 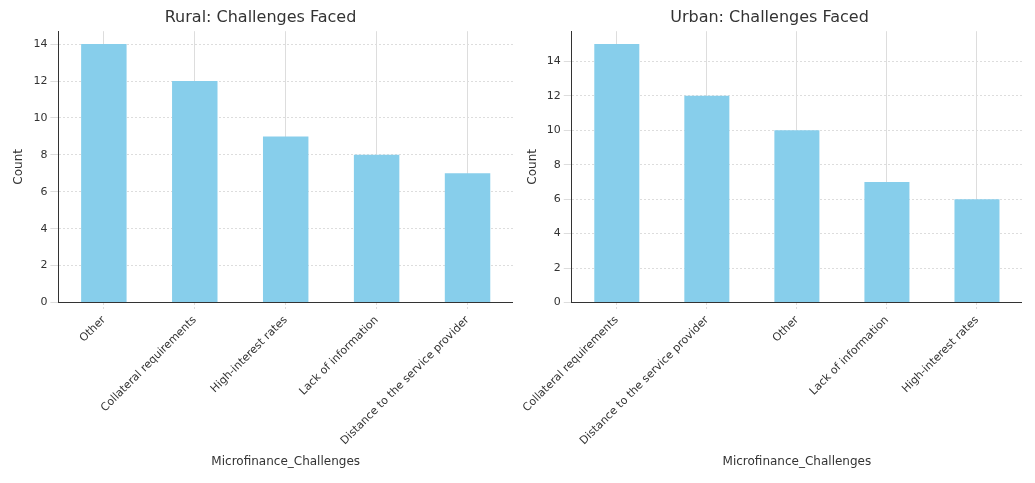 What do you see at coordinates (260, 16) in the screenshot?
I see `chart-title: Rural: Challenges Faced` at bounding box center [260, 16].